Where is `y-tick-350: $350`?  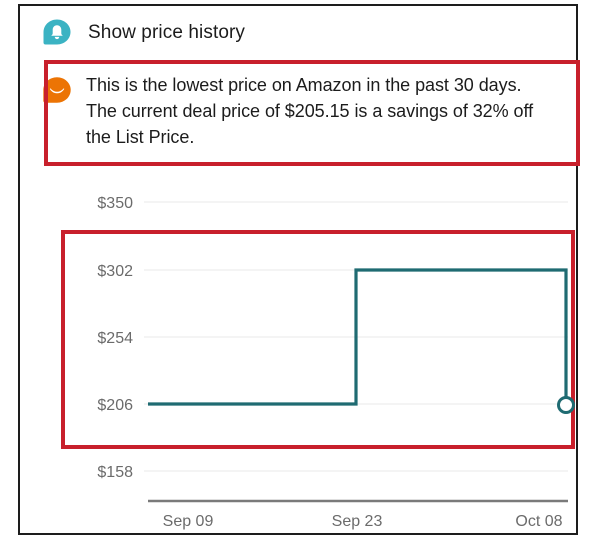 y-tick-350: $350 is located at coordinates (115, 203).